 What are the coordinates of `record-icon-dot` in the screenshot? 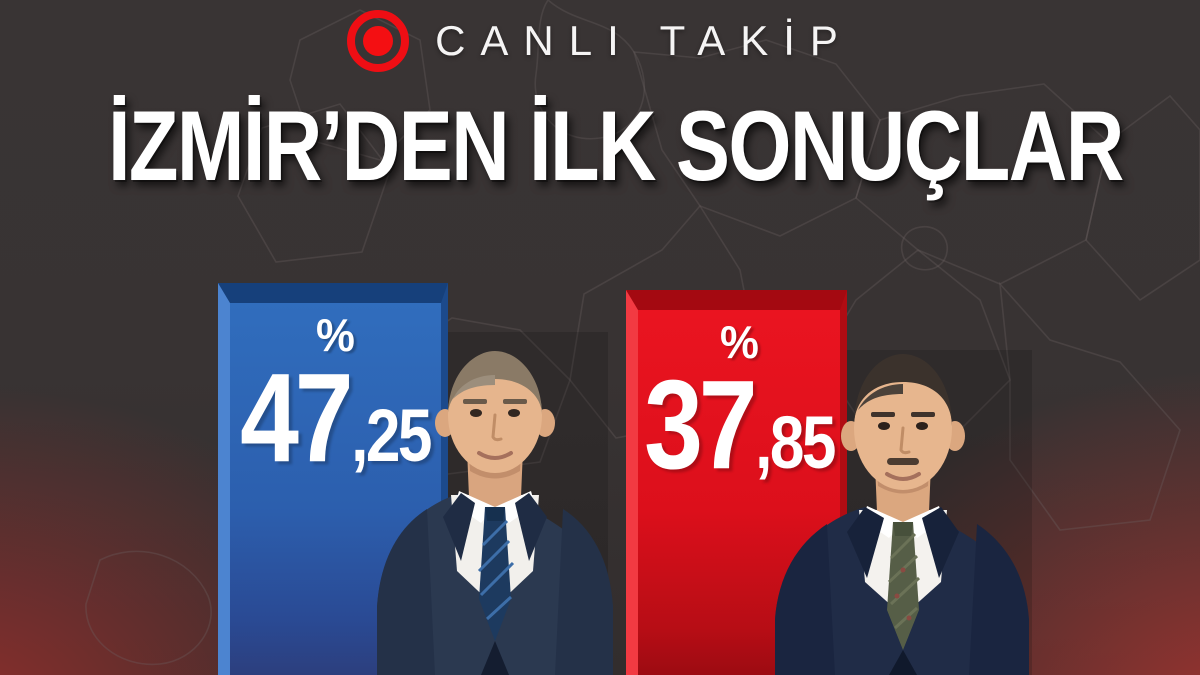 It's located at (378, 41).